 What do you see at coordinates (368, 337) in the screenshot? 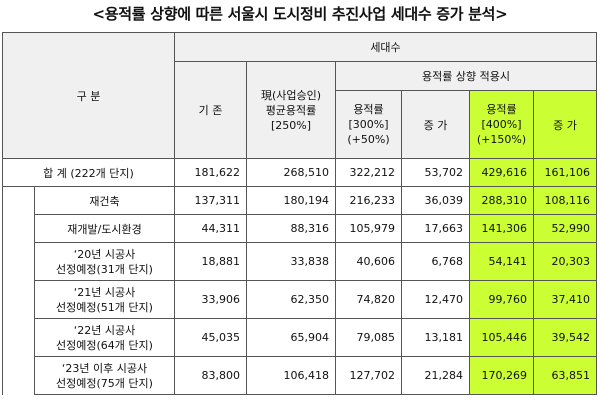
I see `cell-far300: 79,085` at bounding box center [368, 337].